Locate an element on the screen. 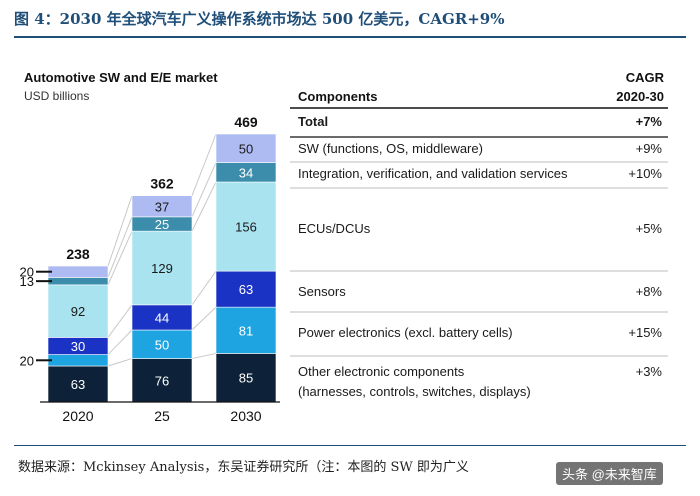 This screenshot has width=700, height=496. components-header: Components is located at coordinates (337, 96).